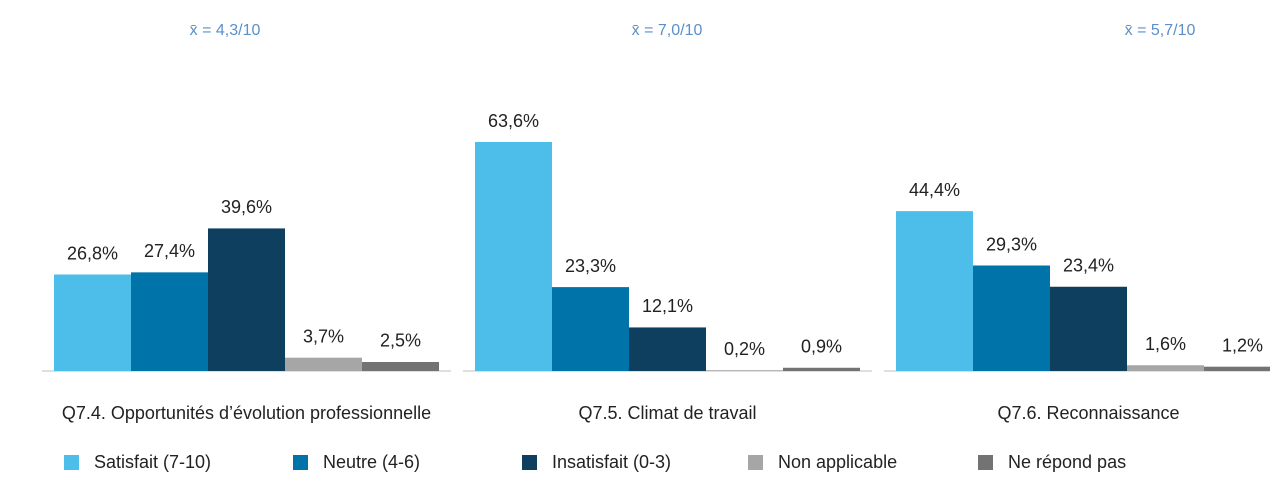 The image size is (1270, 484). I want to click on value-label: 0,2%, so click(744, 349).